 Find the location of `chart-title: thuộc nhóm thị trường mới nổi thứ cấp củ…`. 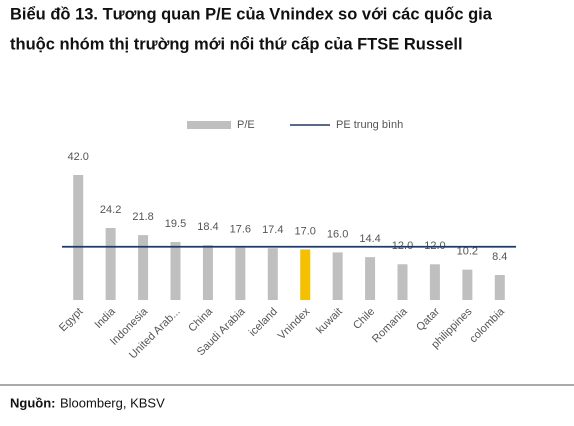

chart-title: thuộc nhóm thị trường mới nổi thứ cấp củ… is located at coordinates (236, 44).